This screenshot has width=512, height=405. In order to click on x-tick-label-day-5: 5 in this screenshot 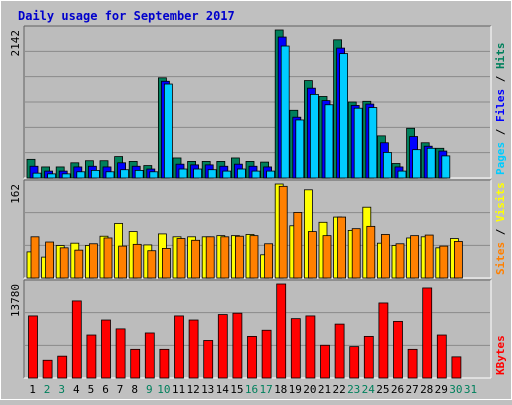, I will do `click(91, 389)`.